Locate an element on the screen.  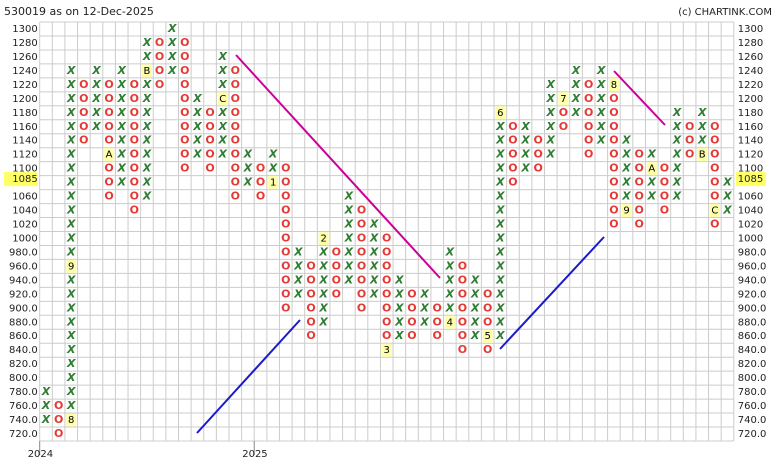
y-tick-label: 980.0 is located at coordinates (752, 252).